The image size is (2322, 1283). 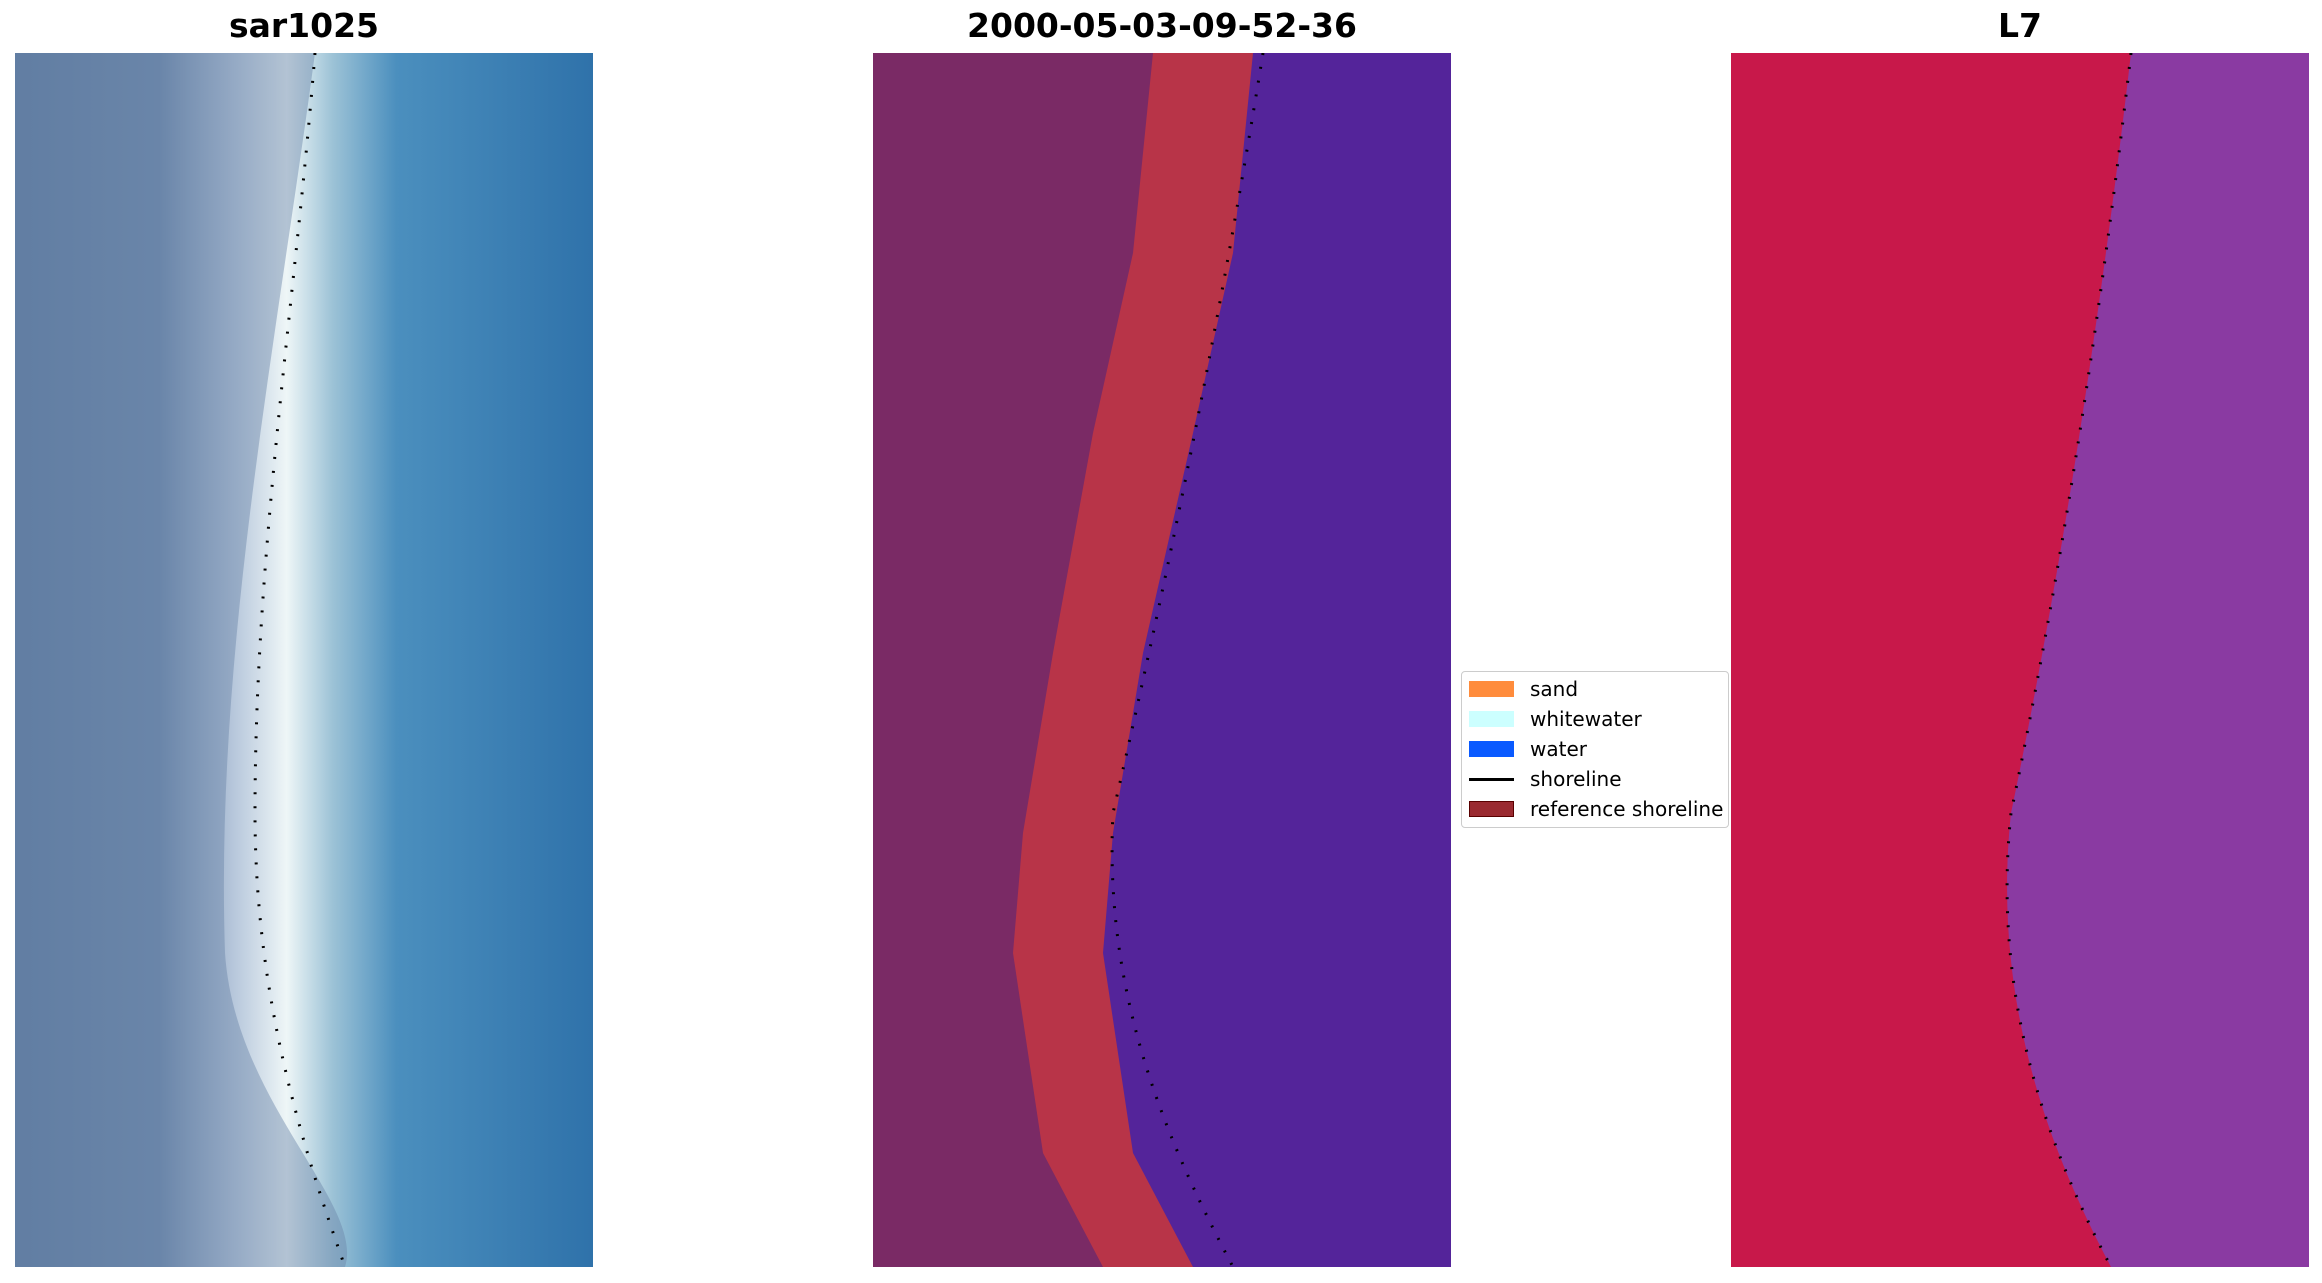 I want to click on legend-label-whitewater: whitewater, so click(x=1586, y=719).